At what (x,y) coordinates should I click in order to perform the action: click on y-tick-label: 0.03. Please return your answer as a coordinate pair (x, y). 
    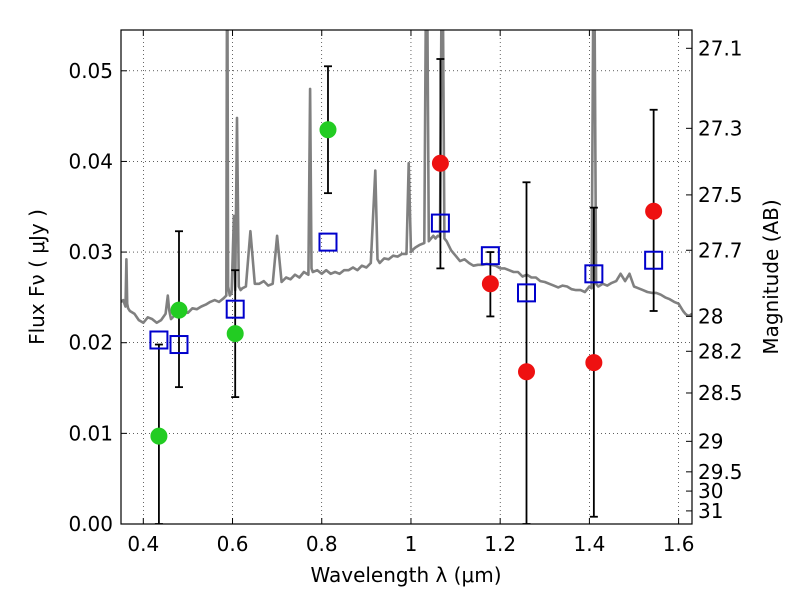
    Looking at the image, I should click on (90, 252).